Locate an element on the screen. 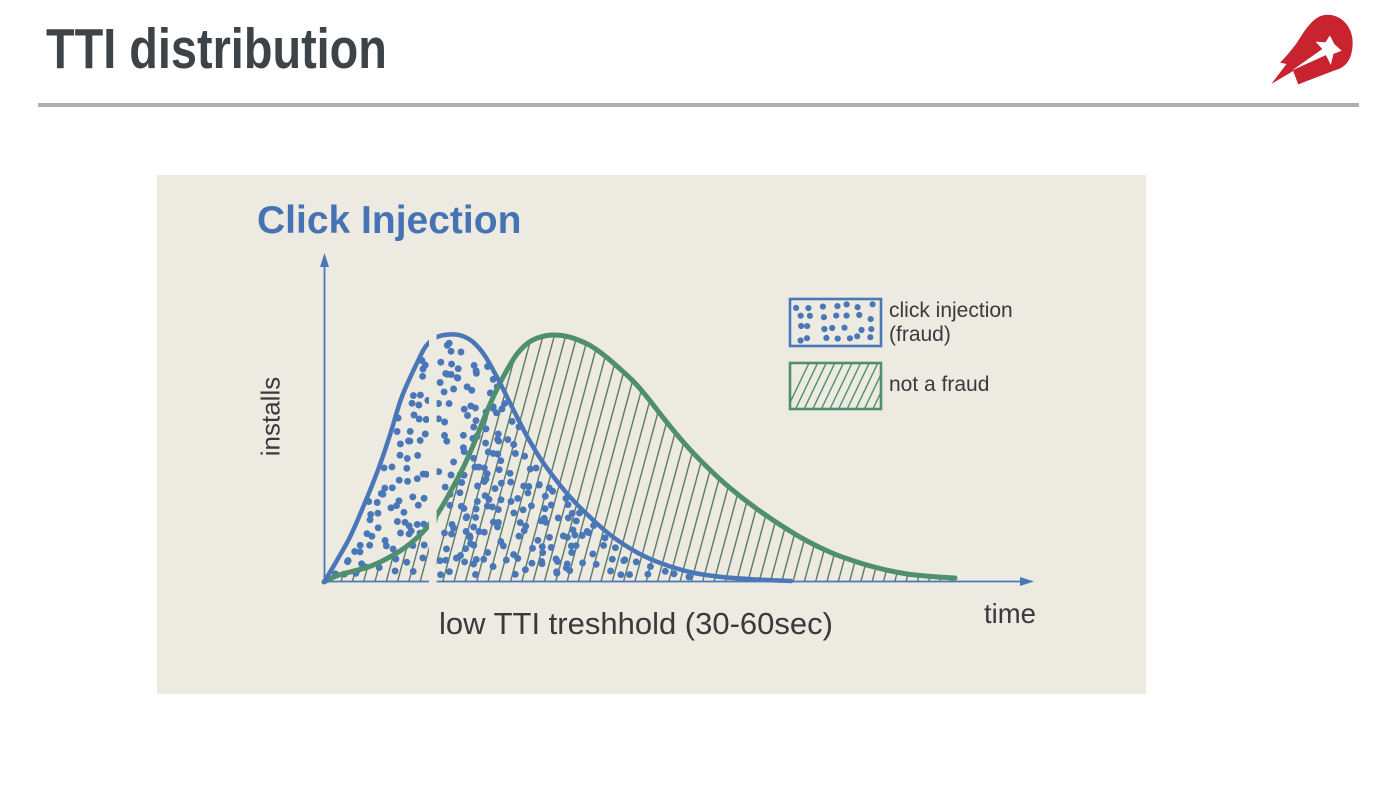 This screenshot has width=1400, height=786. svg-text: low TTI treshhold (30-60sec) is located at coordinates (636, 623).